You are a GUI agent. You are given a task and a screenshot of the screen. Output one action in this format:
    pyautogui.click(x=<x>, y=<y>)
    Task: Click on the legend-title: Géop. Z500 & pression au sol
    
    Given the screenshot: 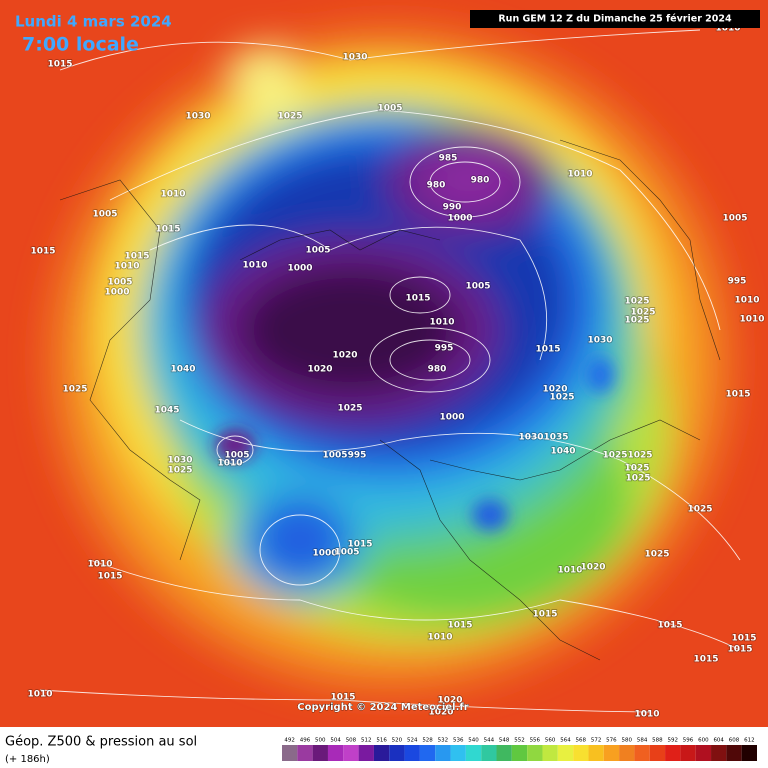 What is the action you would take?
    pyautogui.click(x=101, y=742)
    